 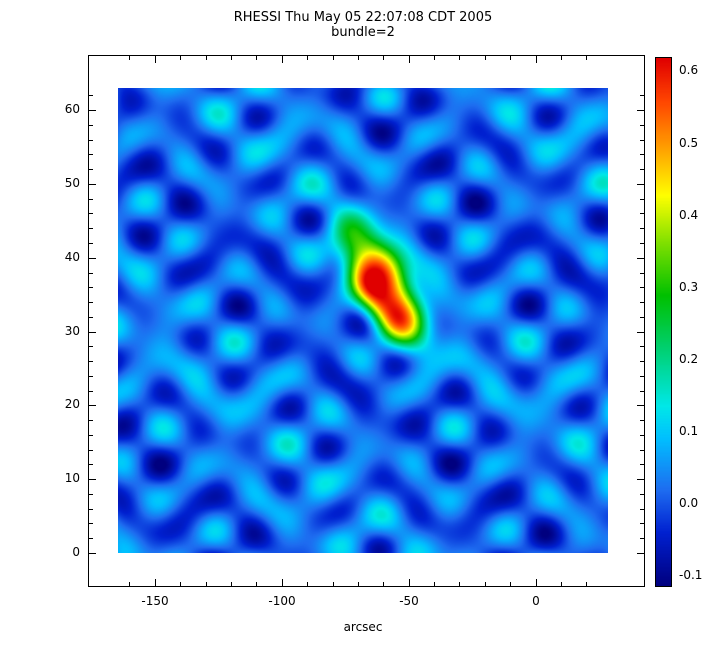 What do you see at coordinates (691, 575) in the screenshot?
I see `colorbar-tick-label: -0.1` at bounding box center [691, 575].